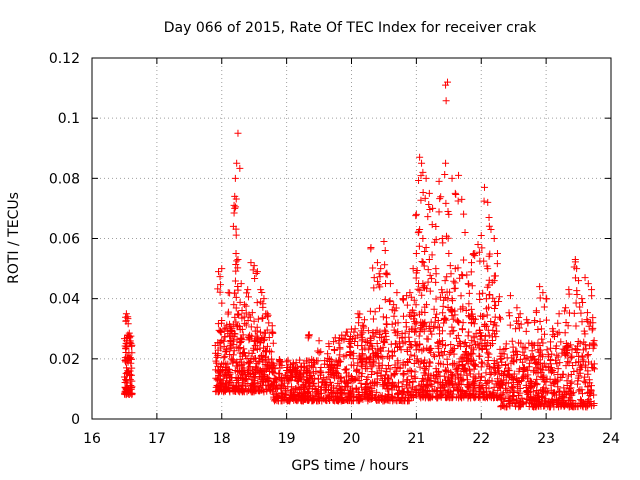 This screenshot has height=480, width=640. I want to click on y-tick-label: 0.06, so click(64, 240).